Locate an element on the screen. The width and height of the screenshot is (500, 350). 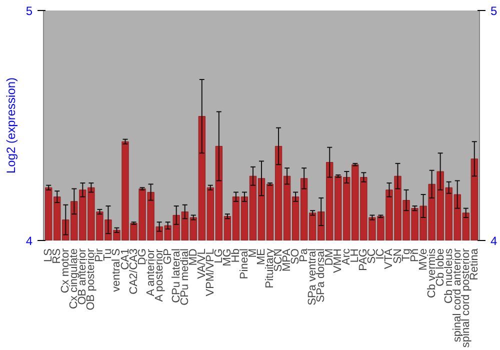
x-tick-label: Tg is located at coordinates (406, 255).